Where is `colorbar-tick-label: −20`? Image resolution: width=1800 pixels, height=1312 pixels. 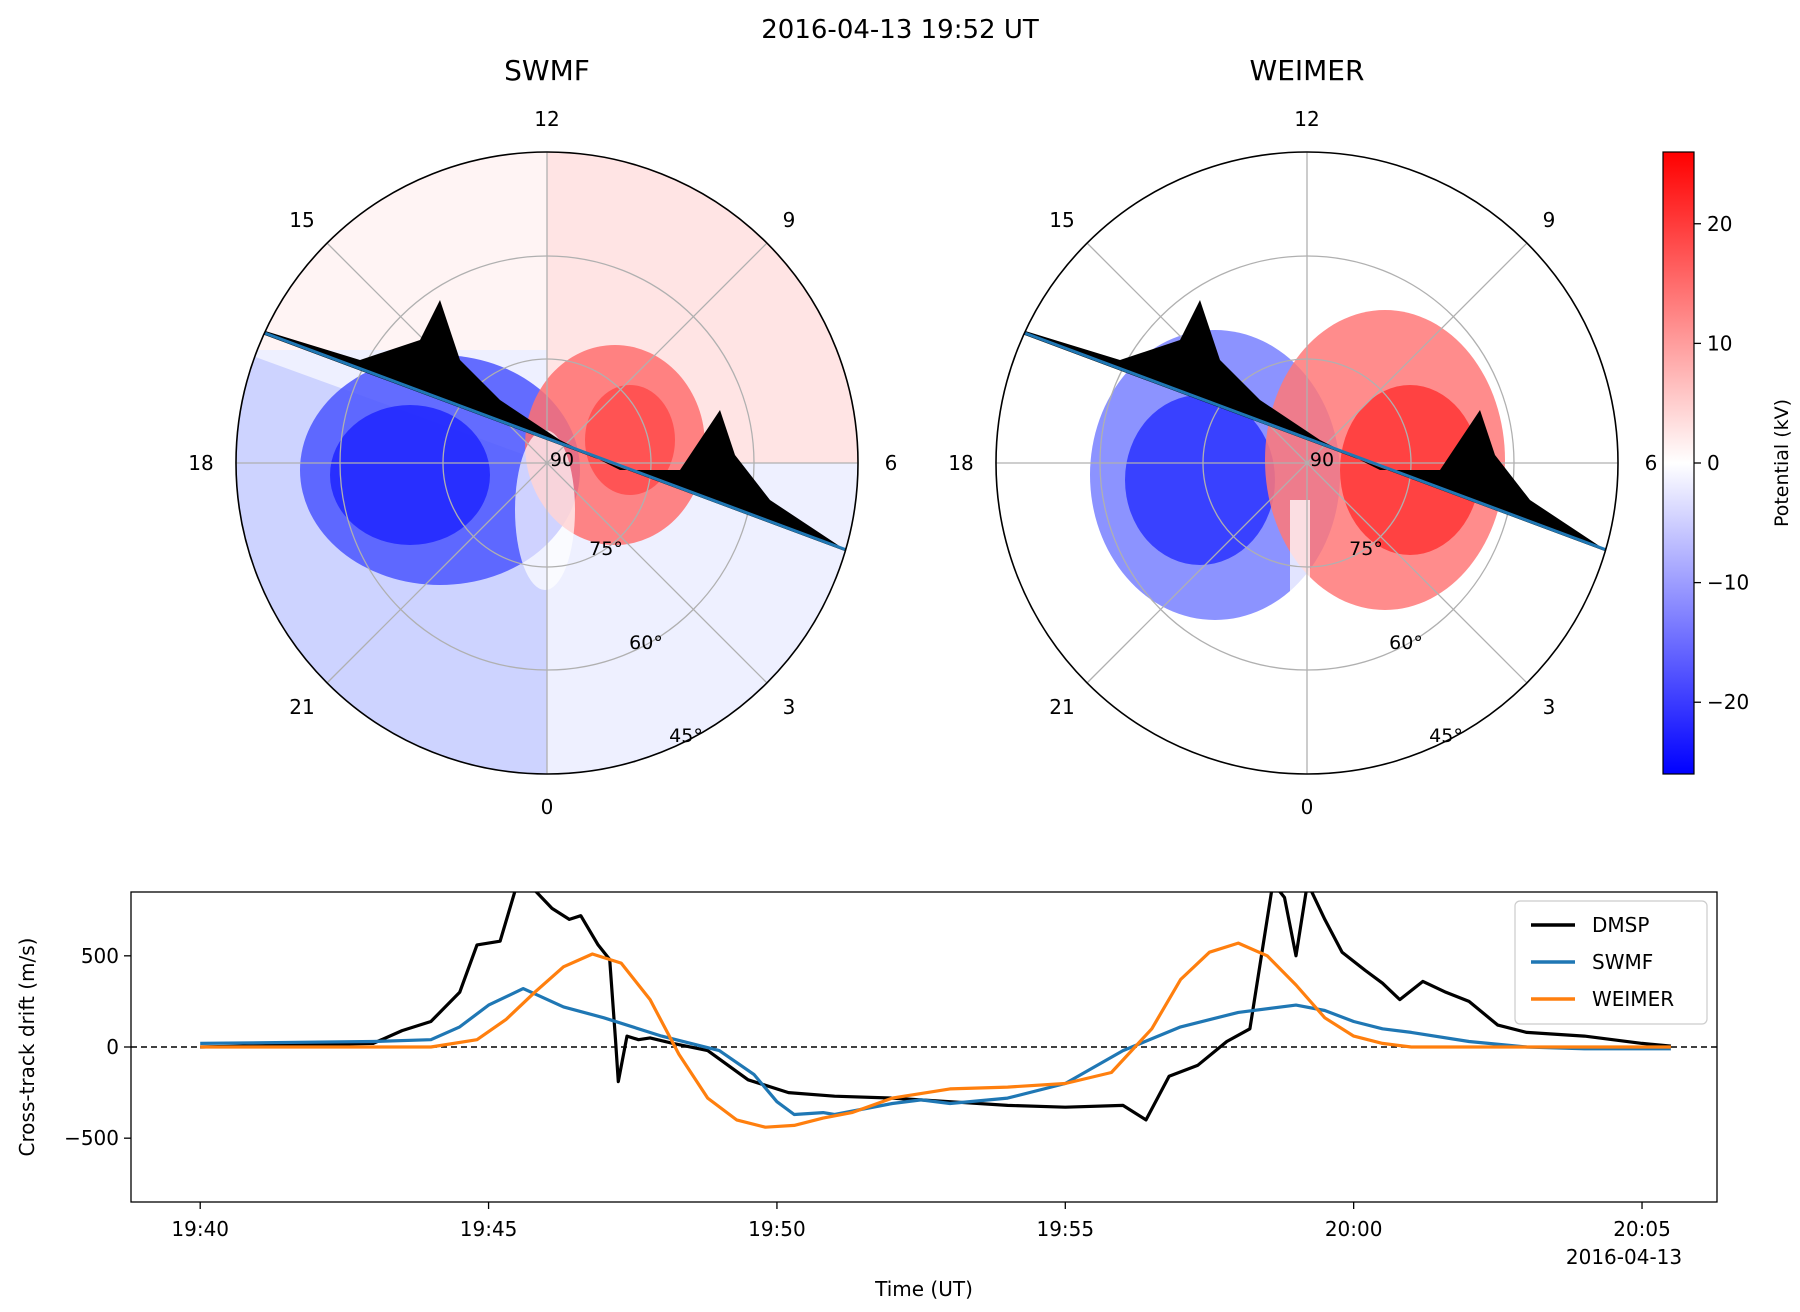 colorbar-tick-label: −20 is located at coordinates (1728, 702).